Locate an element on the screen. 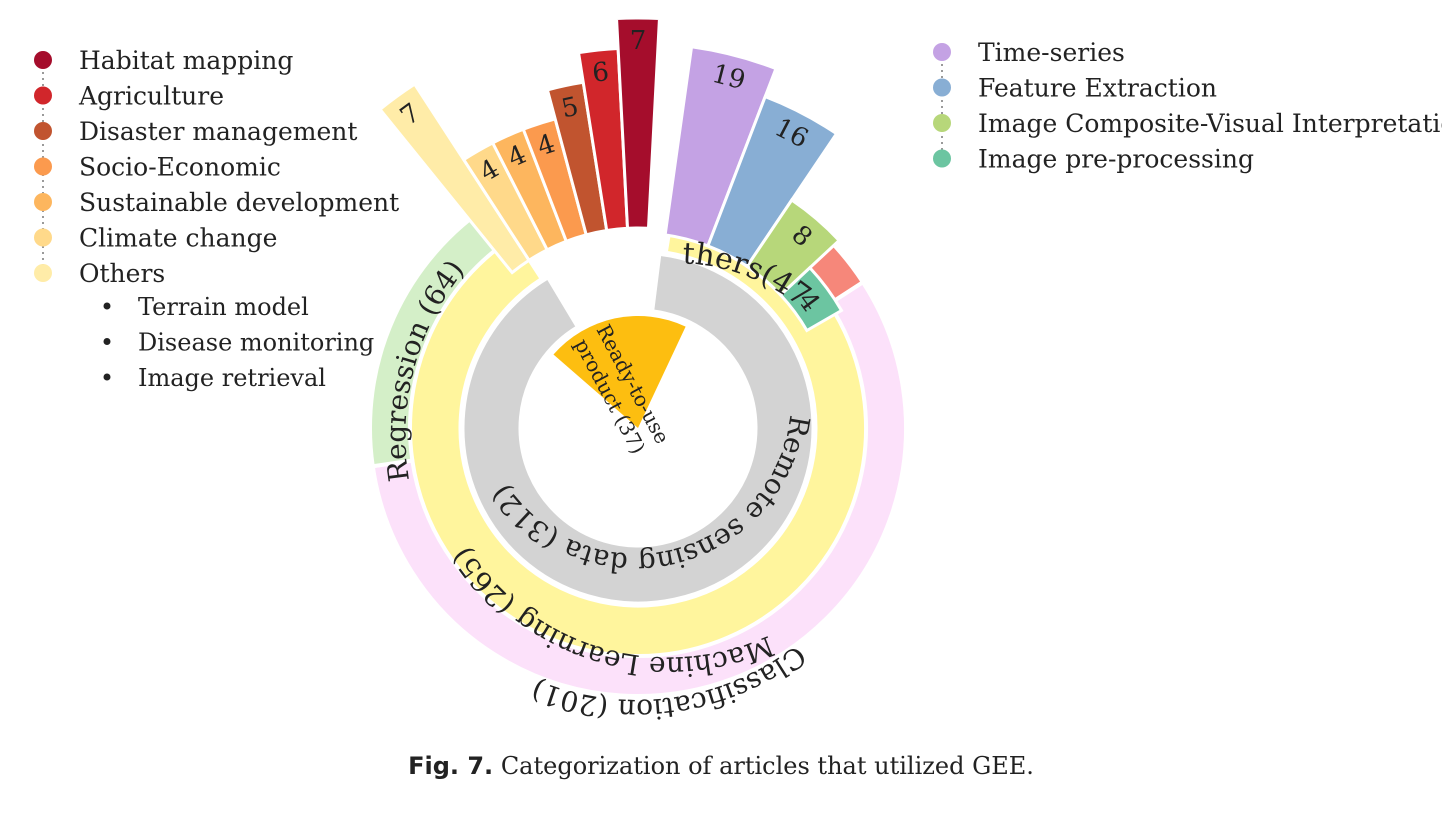 Image resolution: width=1442 pixels, height=814 pixels. application-bar-label-4: 5 is located at coordinates (570, 108).